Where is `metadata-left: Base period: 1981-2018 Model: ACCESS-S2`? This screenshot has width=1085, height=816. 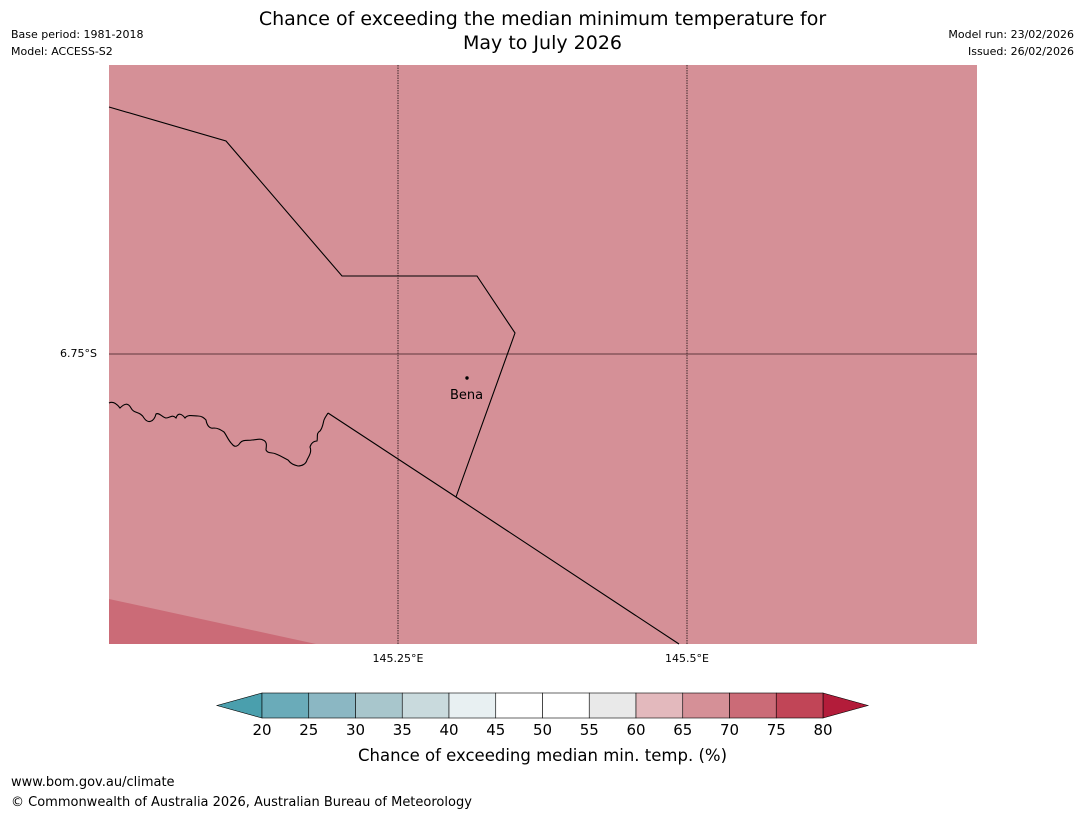
metadata-left: Base period: 1981-2018 Model: ACCESS-S2 is located at coordinates (77, 43).